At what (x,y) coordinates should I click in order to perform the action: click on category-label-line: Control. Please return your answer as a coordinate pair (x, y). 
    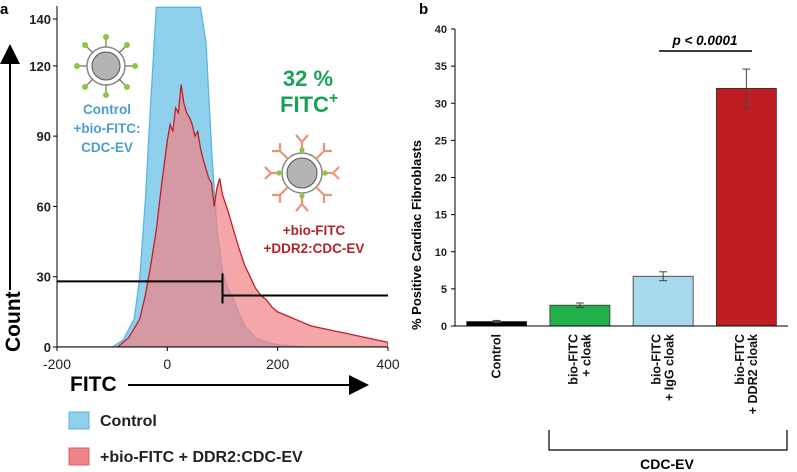
    Looking at the image, I should click on (497, 356).